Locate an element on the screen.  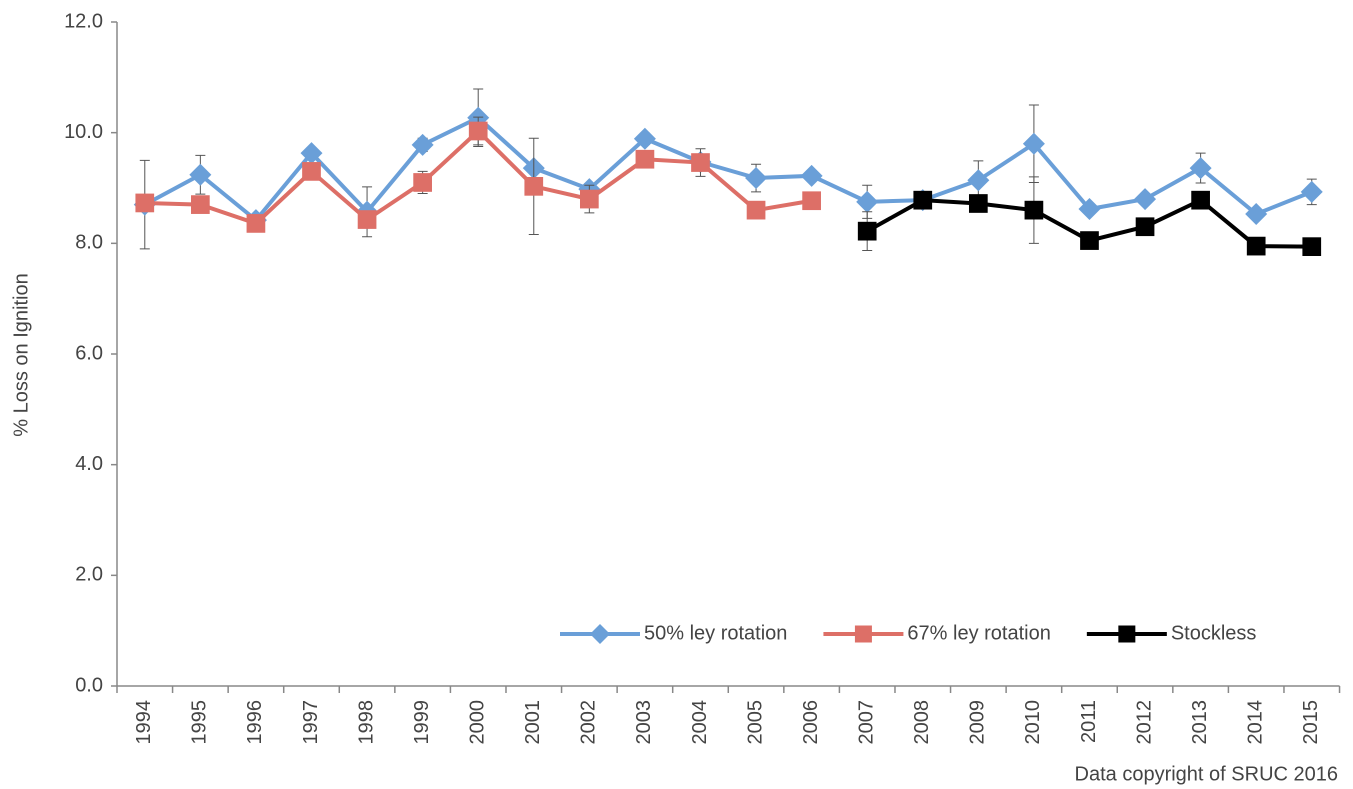
y-tick-label: 6.0 is located at coordinates (89, 353).